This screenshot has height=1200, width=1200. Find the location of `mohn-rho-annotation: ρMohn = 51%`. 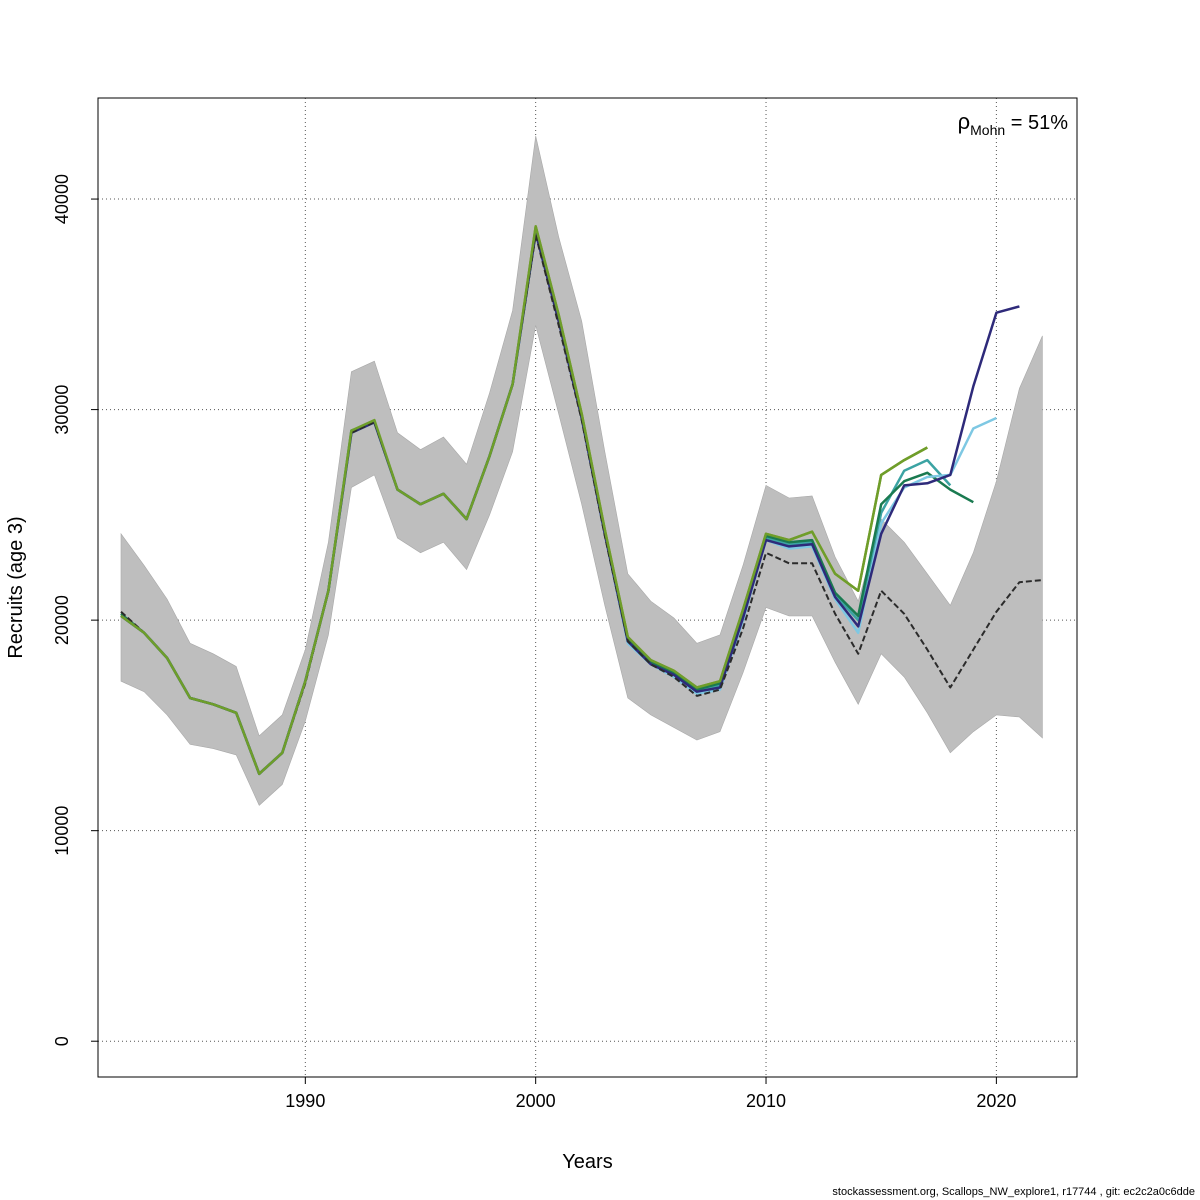

mohn-rho-annotation: ρMohn = 51% is located at coordinates (1013, 123).